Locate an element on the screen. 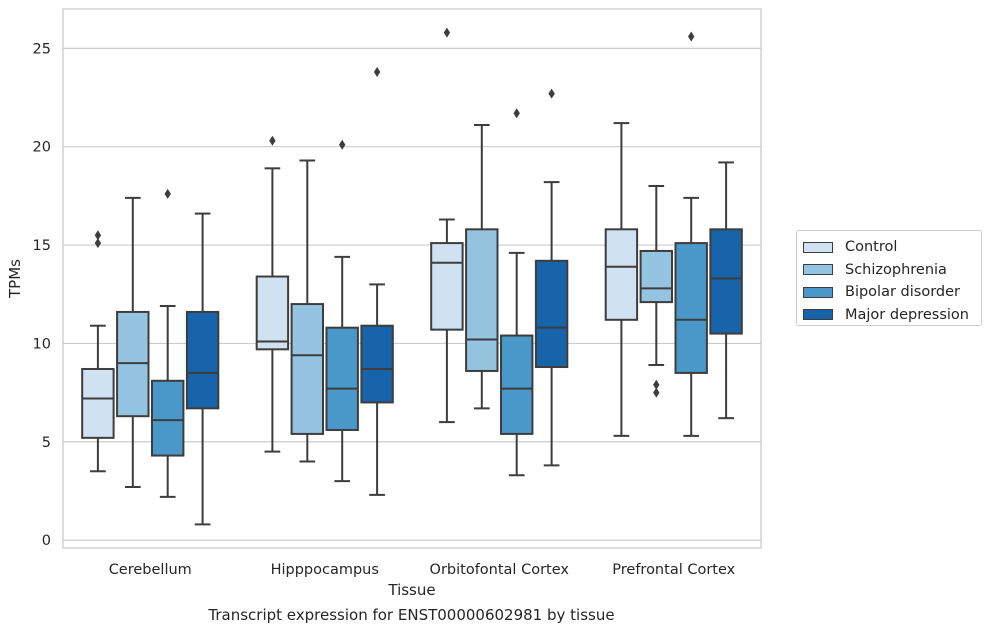 The width and height of the screenshot is (993, 634). x-axis-label: Tissue is located at coordinates (411, 590).